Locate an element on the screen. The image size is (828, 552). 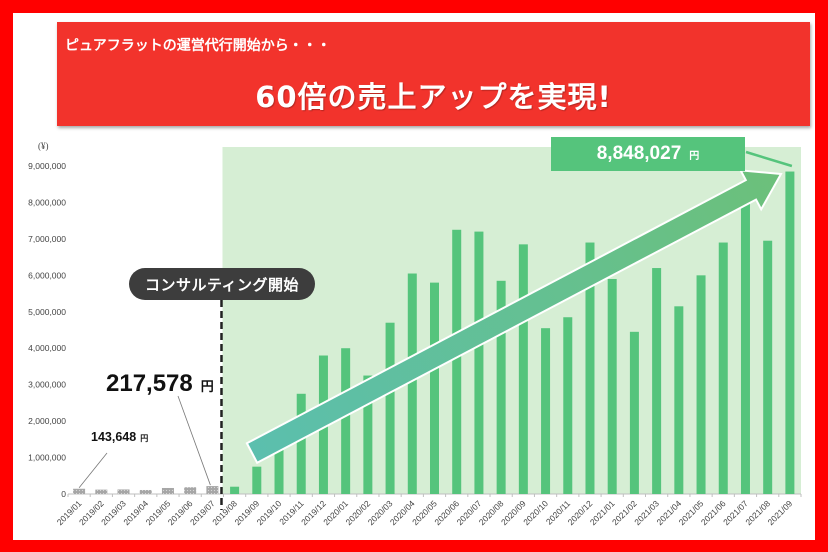
x-tick-label: 2021/09 is located at coordinates (780, 512).